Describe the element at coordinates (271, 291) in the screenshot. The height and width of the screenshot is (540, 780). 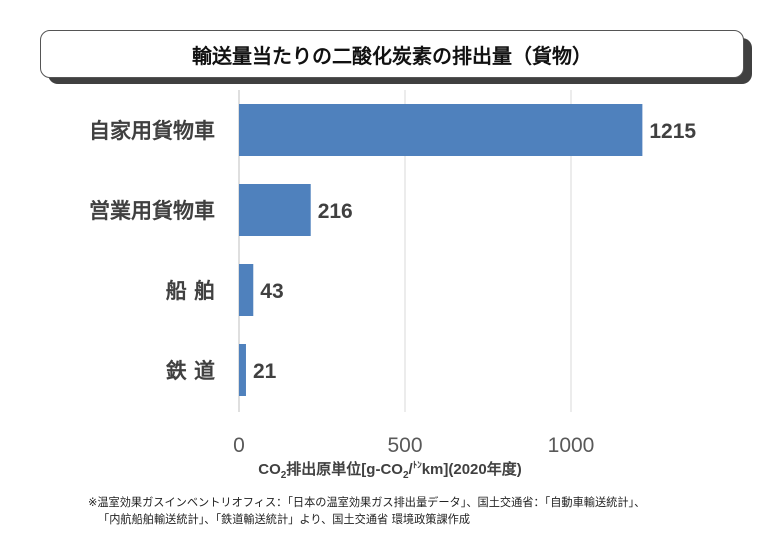
I see `data-label: 43` at that location.